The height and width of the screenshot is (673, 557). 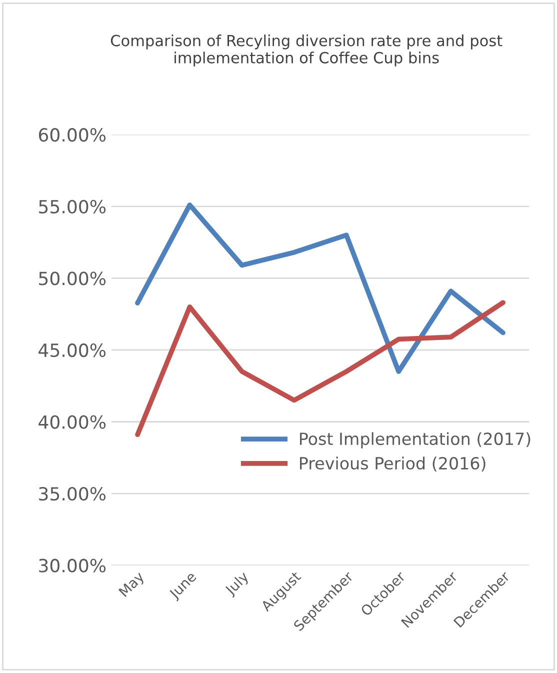 I want to click on legend-label: Previous Period (2016), so click(x=393, y=464).